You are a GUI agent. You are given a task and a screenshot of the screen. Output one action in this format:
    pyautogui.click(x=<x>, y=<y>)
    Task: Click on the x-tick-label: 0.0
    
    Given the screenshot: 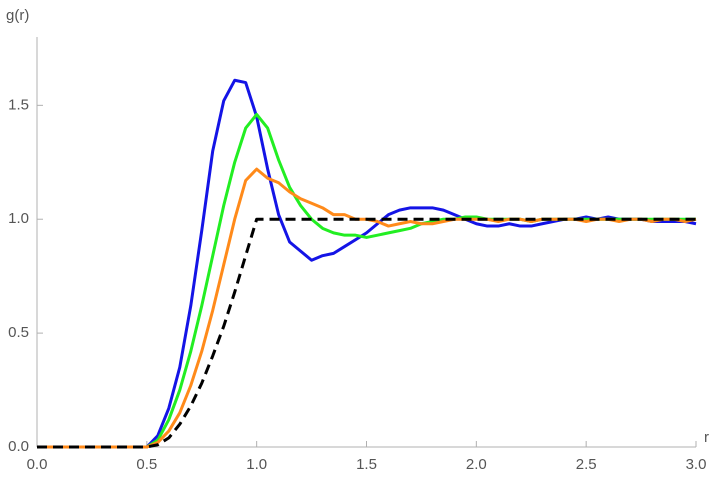 What is the action you would take?
    pyautogui.click(x=37, y=464)
    